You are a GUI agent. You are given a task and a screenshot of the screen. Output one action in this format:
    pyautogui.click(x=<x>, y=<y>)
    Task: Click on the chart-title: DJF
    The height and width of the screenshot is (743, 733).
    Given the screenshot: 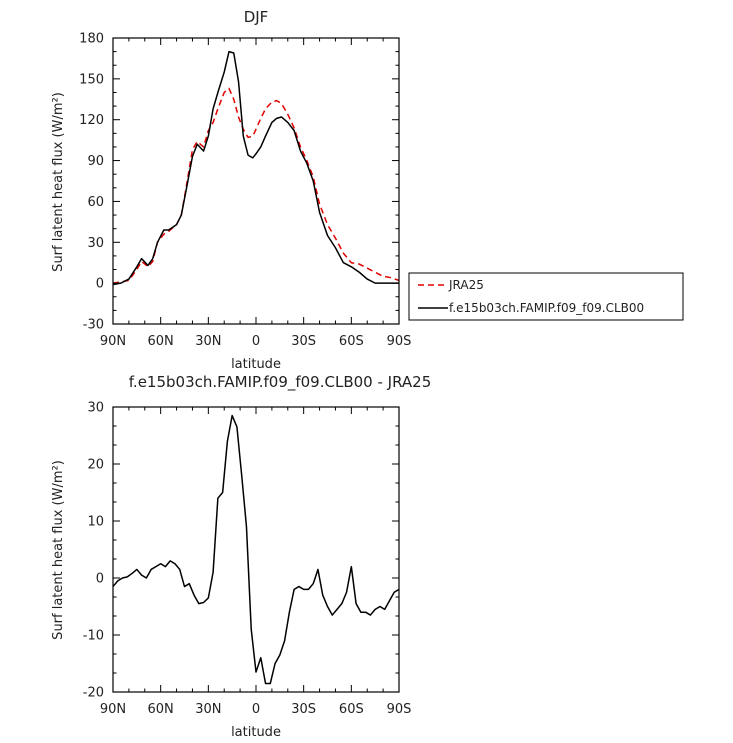 What is the action you would take?
    pyautogui.click(x=256, y=17)
    